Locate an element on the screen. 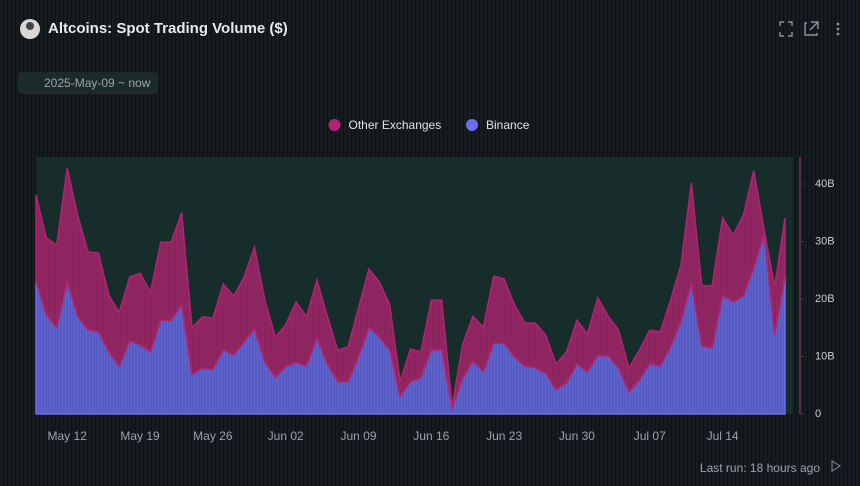 This screenshot has height=486, width=860. x-tick-label: May 12 is located at coordinates (68, 436).